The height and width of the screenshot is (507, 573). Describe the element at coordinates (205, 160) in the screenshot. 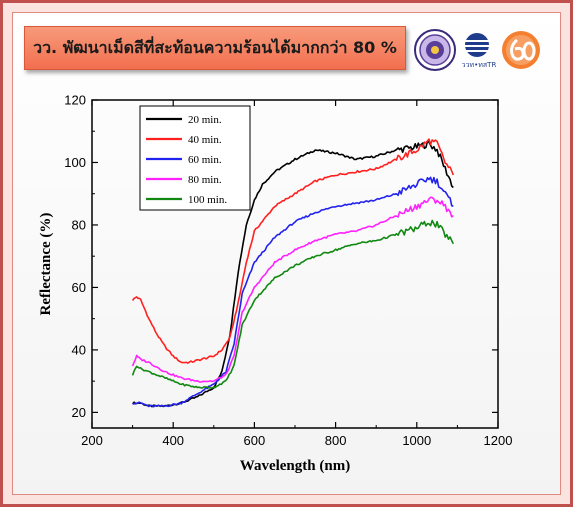

I see `legend-label: 60 min.` at that location.